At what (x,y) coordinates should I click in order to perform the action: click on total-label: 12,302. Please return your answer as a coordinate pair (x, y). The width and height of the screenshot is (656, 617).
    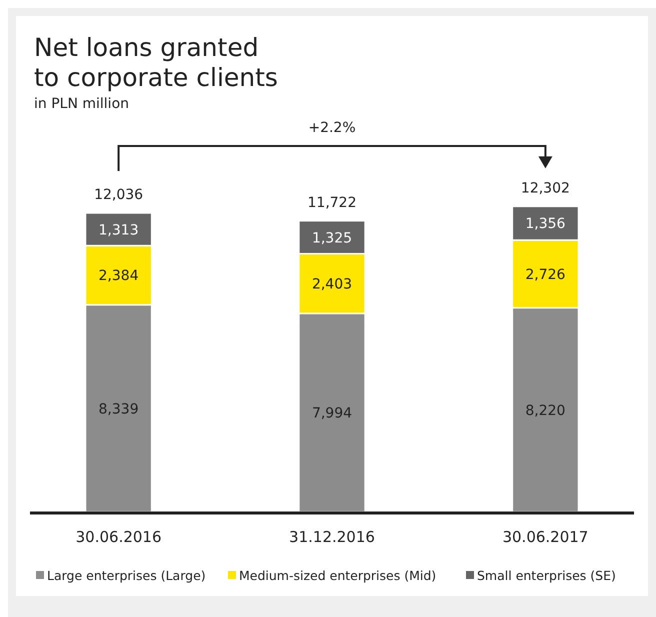
    Looking at the image, I should click on (545, 188).